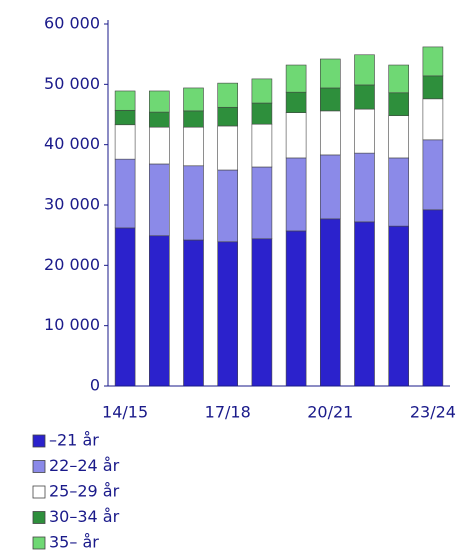  Describe the element at coordinates (72, 324) in the screenshot. I see `y-tick-label: 10 000` at that location.